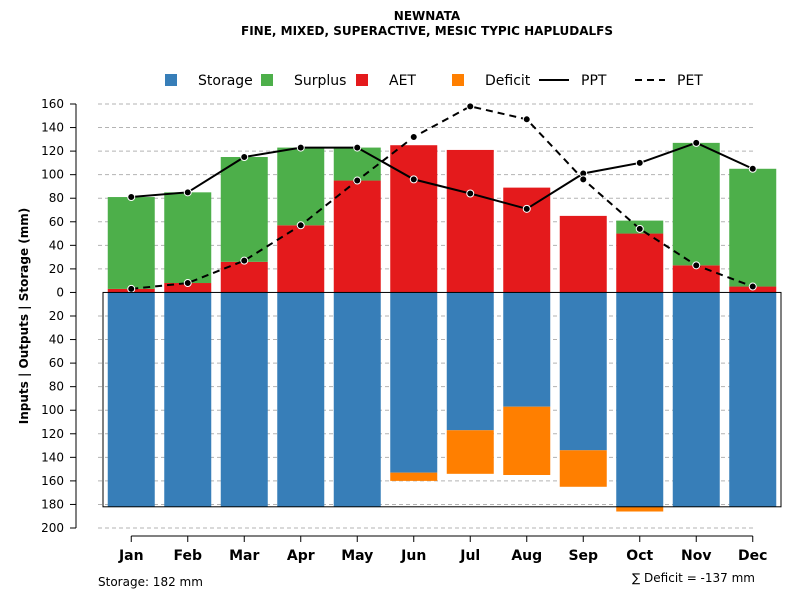  Describe the element at coordinates (427, 16) in the screenshot. I see `chart-title: NEWNATA` at that location.